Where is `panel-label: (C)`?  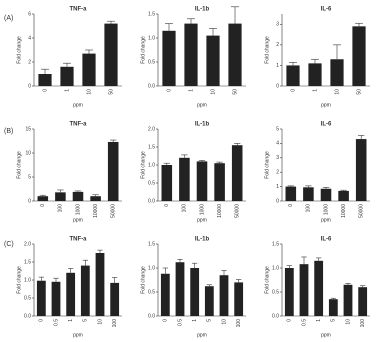 panel-label: (C) is located at coordinates (9, 244).